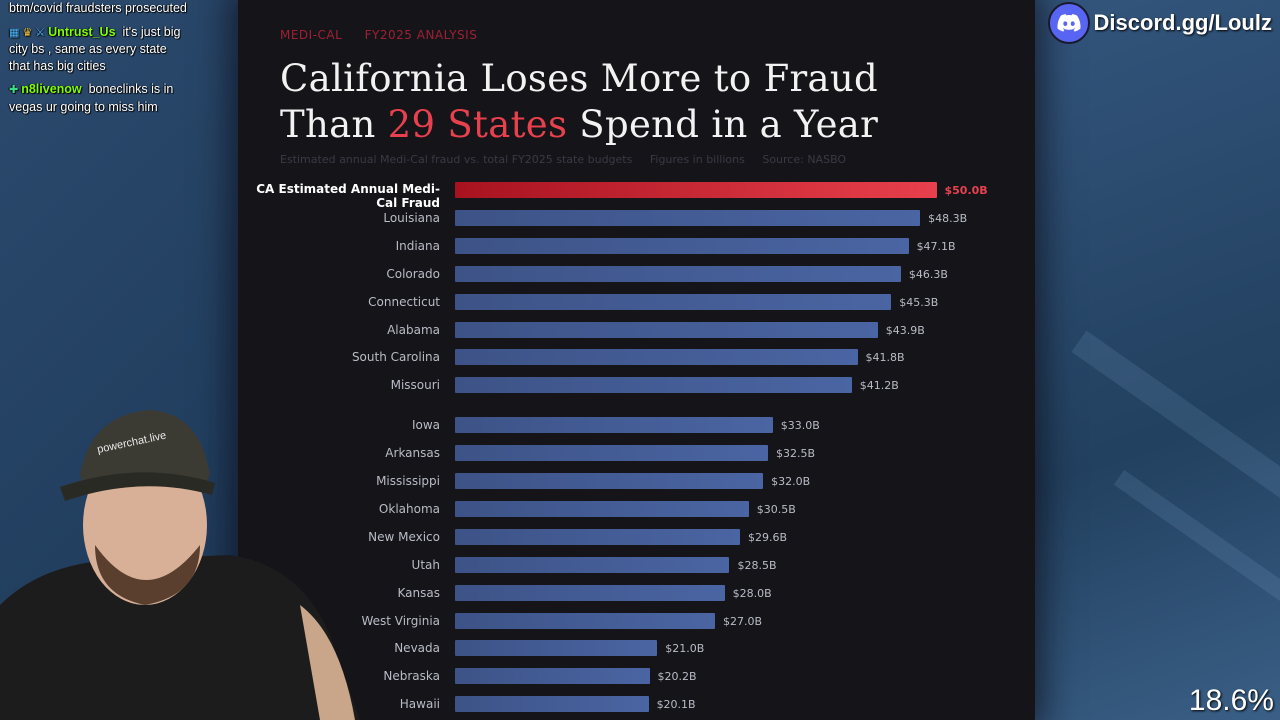  What do you see at coordinates (885, 358) in the screenshot?
I see `bar-value-label: $41.8B` at bounding box center [885, 358].